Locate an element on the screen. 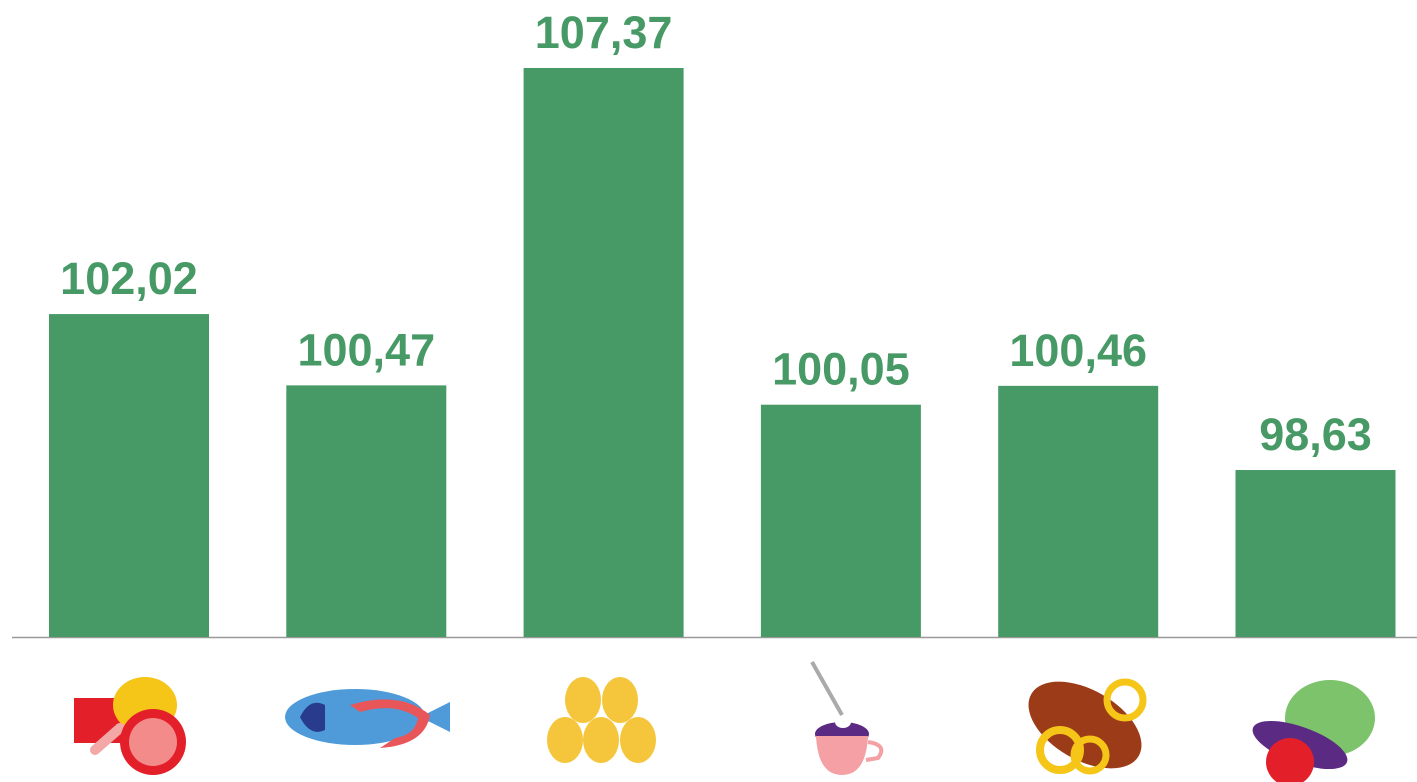  category-icons is located at coordinates (724, 721).